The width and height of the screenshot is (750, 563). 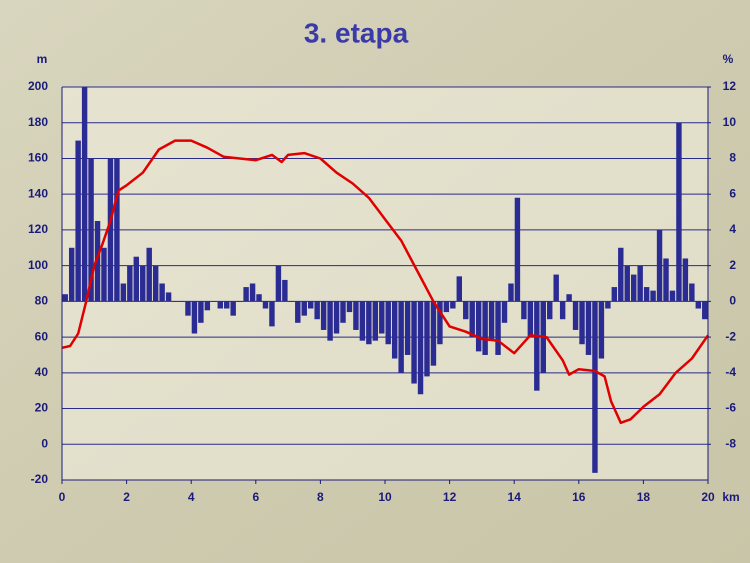 What do you see at coordinates (730, 86) in the screenshot?
I see `y2-tick-label: 12` at bounding box center [730, 86].